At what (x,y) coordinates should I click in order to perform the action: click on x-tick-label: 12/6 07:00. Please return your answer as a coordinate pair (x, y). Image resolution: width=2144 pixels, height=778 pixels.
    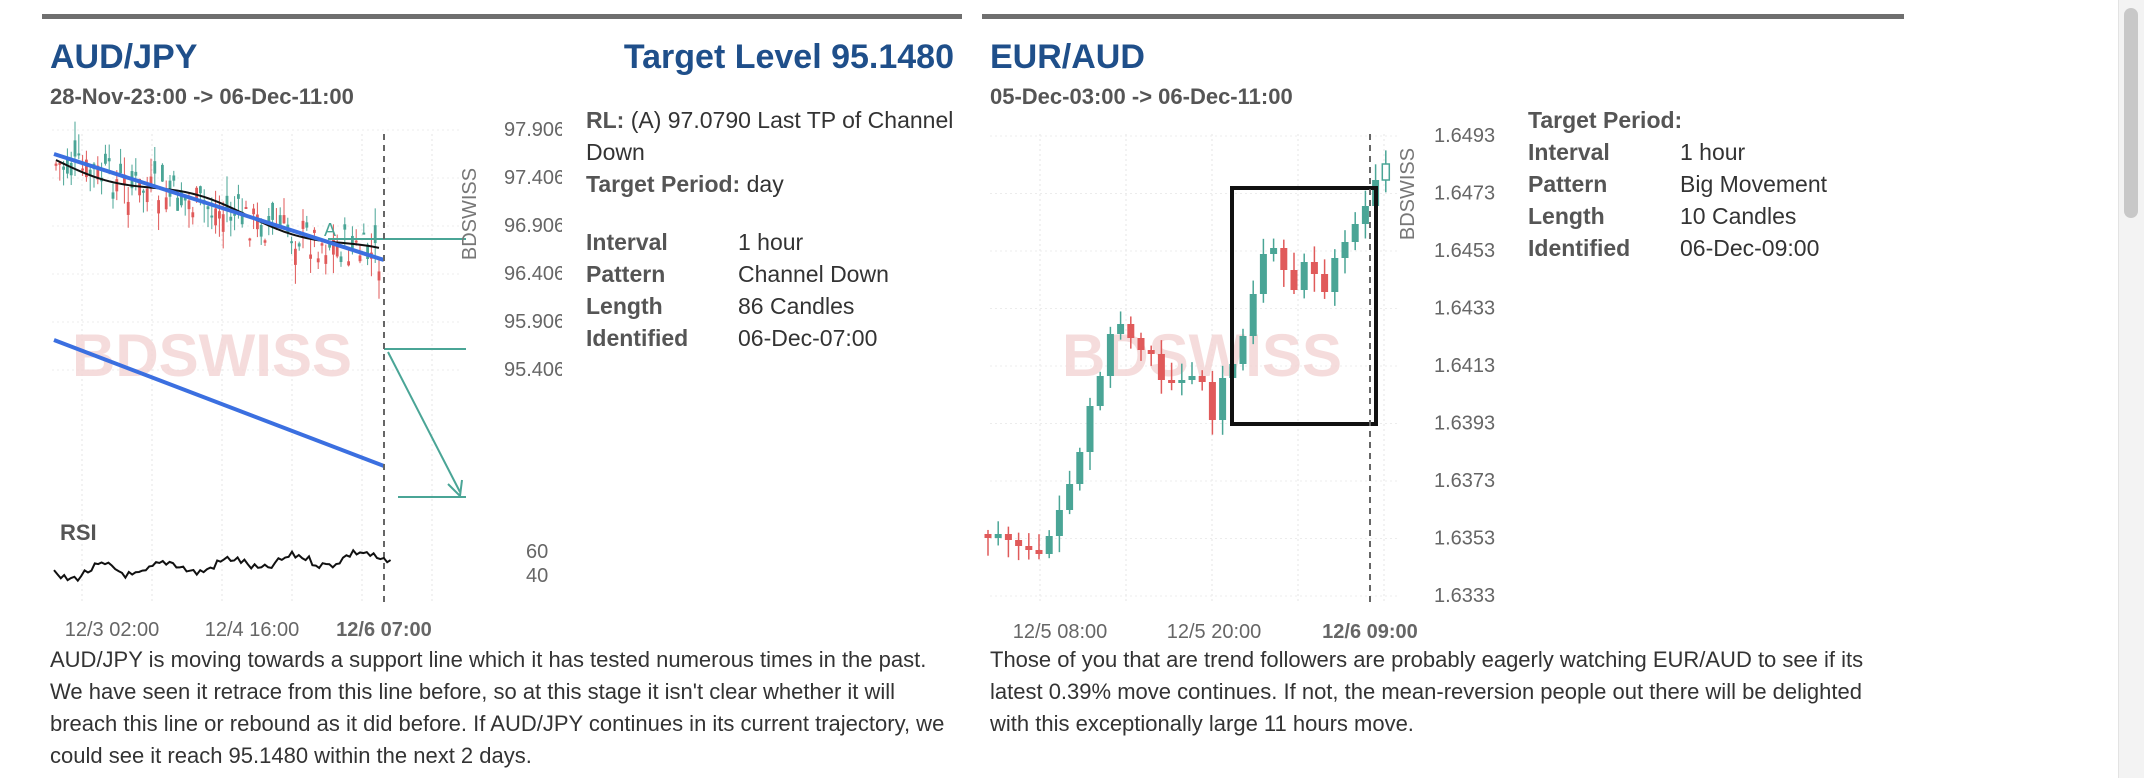
    Looking at the image, I should click on (384, 630).